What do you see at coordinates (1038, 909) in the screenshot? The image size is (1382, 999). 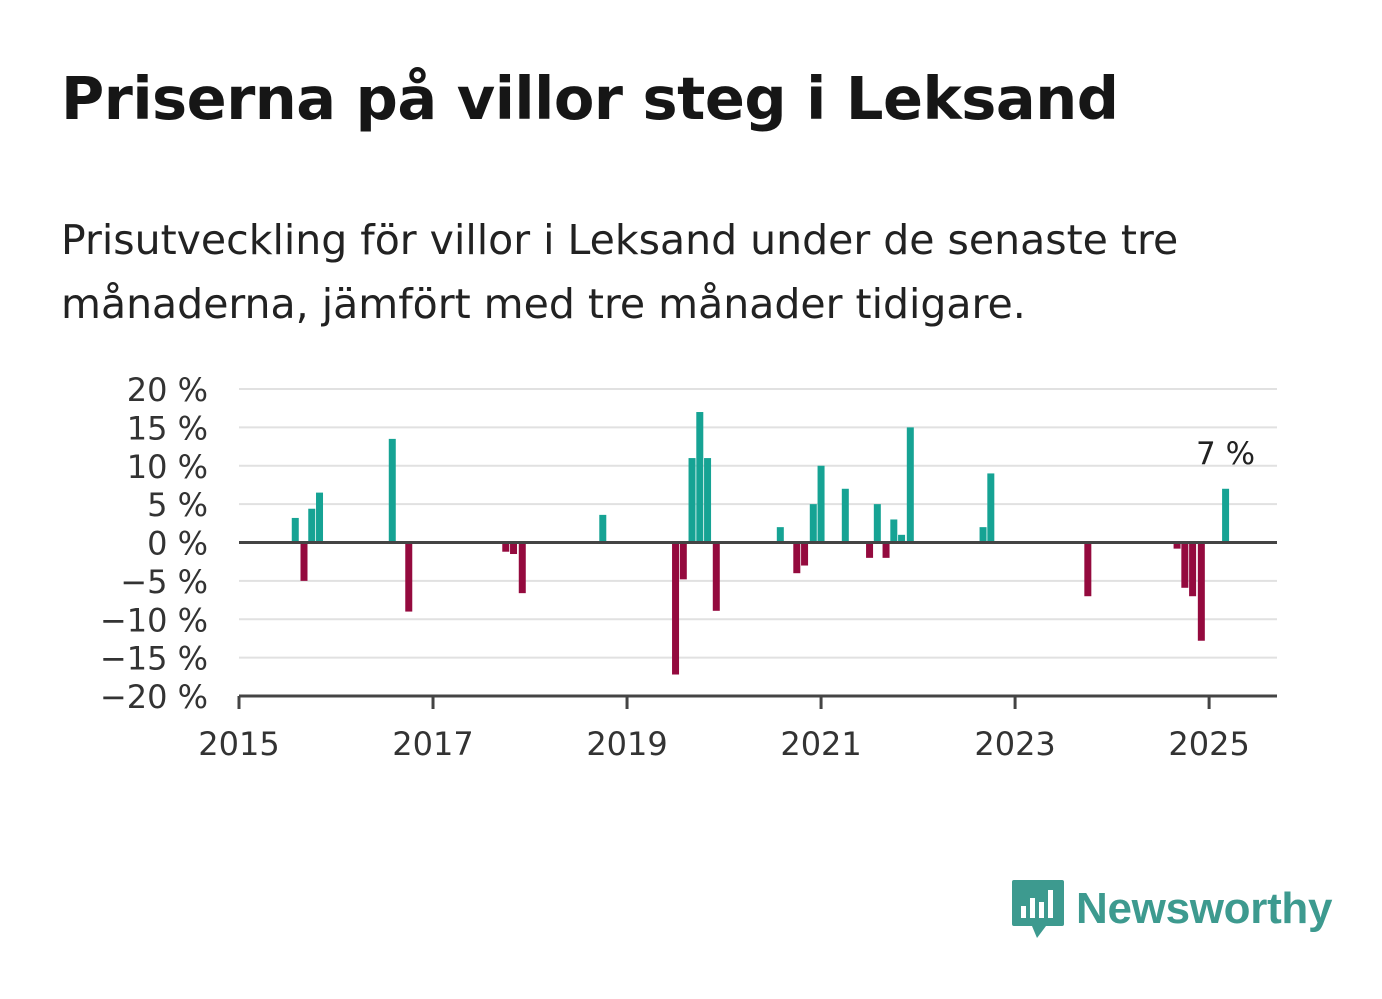 I see `bar-chart-speech-bubble-icon` at bounding box center [1038, 909].